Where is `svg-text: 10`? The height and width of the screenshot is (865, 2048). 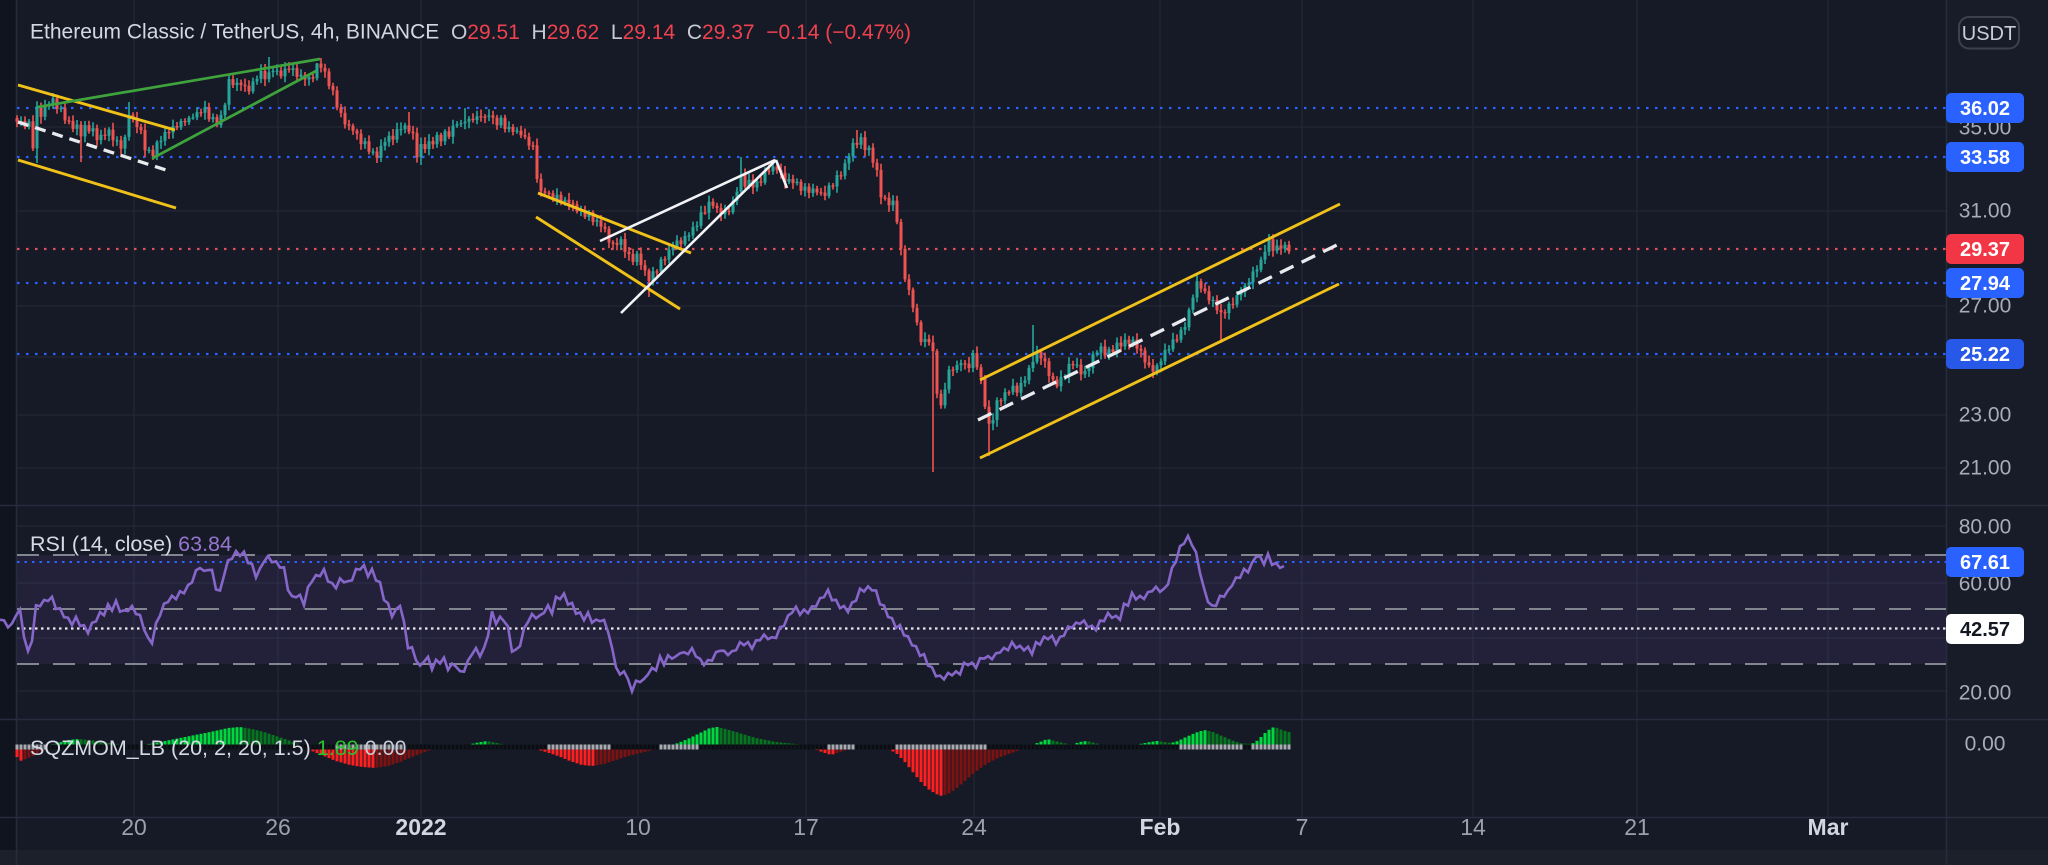
svg-text: 10 is located at coordinates (638, 827).